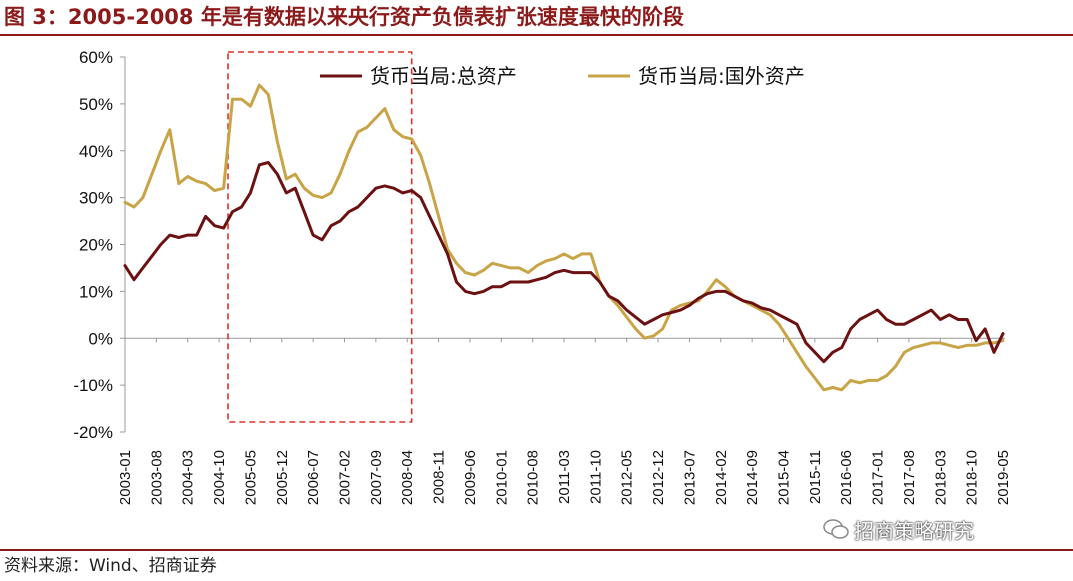  I want to click on highlight-box, so click(320, 237).